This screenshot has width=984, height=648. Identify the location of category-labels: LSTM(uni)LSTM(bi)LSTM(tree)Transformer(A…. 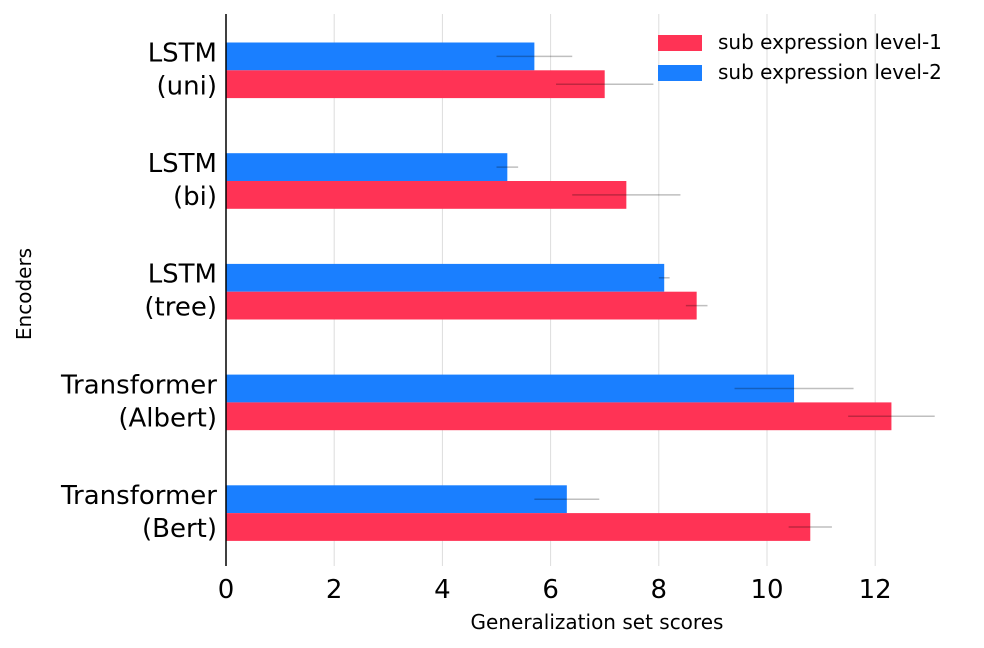
(138, 291).